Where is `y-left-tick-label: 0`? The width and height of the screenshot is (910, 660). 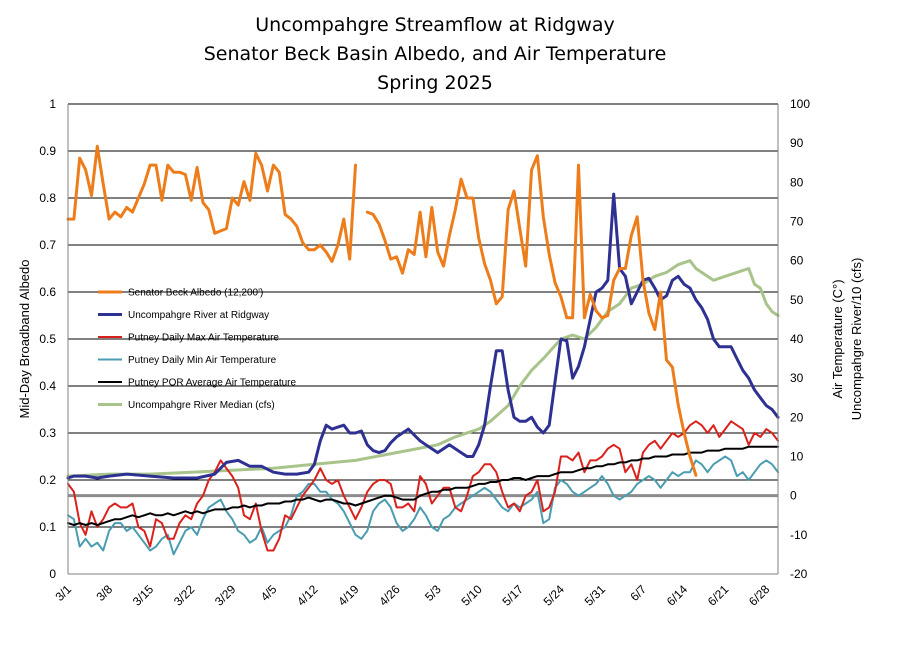
y-left-tick-label: 0 is located at coordinates (52, 574).